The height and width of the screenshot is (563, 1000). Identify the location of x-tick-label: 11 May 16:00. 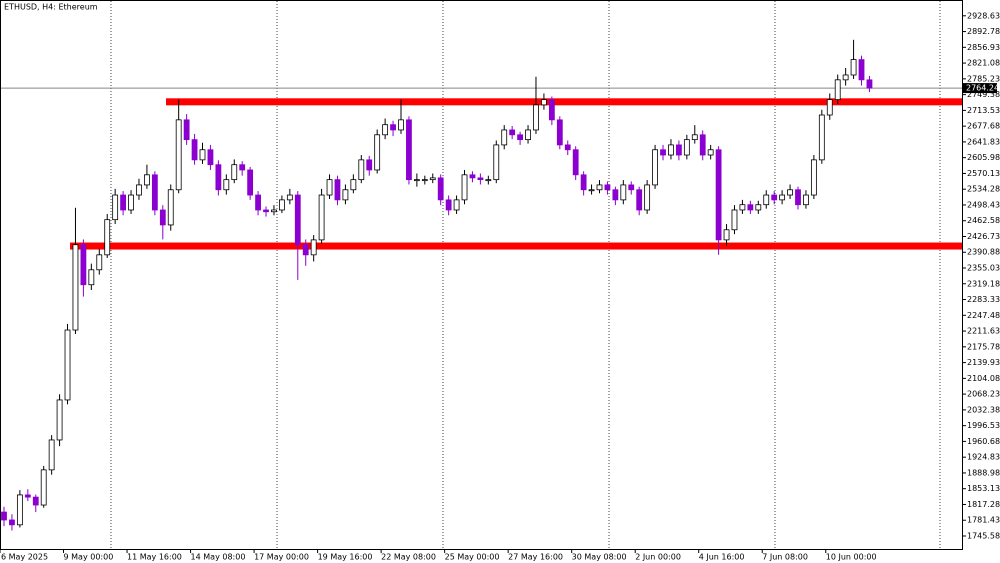
(154, 557).